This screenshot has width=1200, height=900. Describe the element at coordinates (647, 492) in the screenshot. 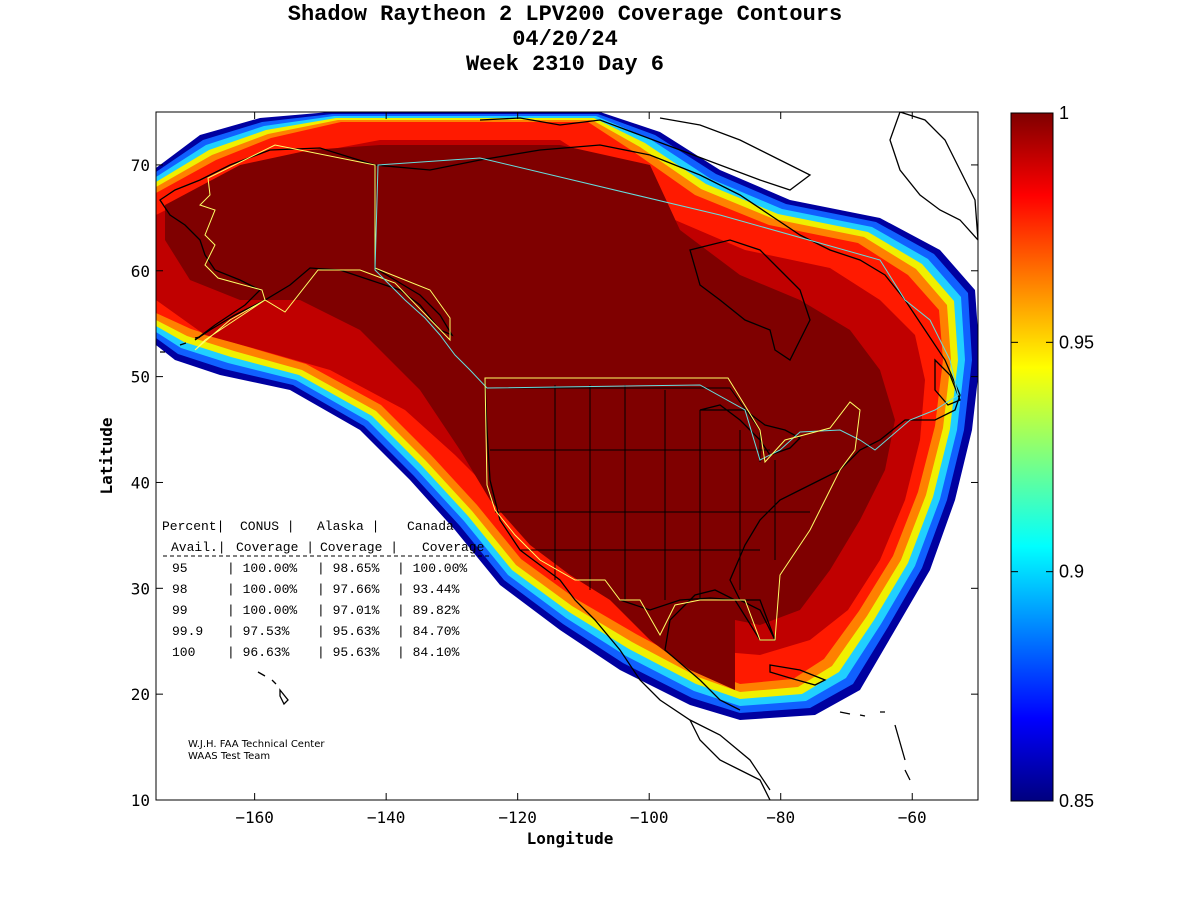

I see `state-borders` at that location.